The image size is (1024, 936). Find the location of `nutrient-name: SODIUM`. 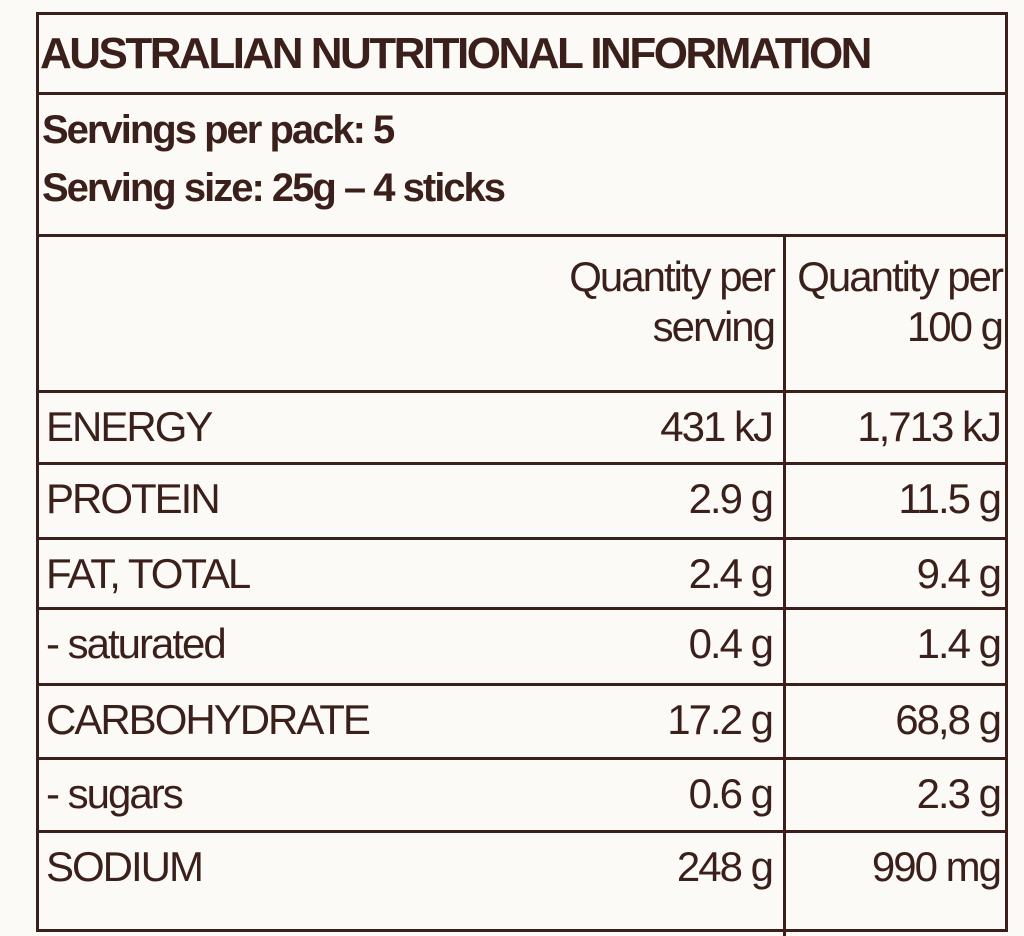

nutrient-name: SODIUM is located at coordinates (125, 866).